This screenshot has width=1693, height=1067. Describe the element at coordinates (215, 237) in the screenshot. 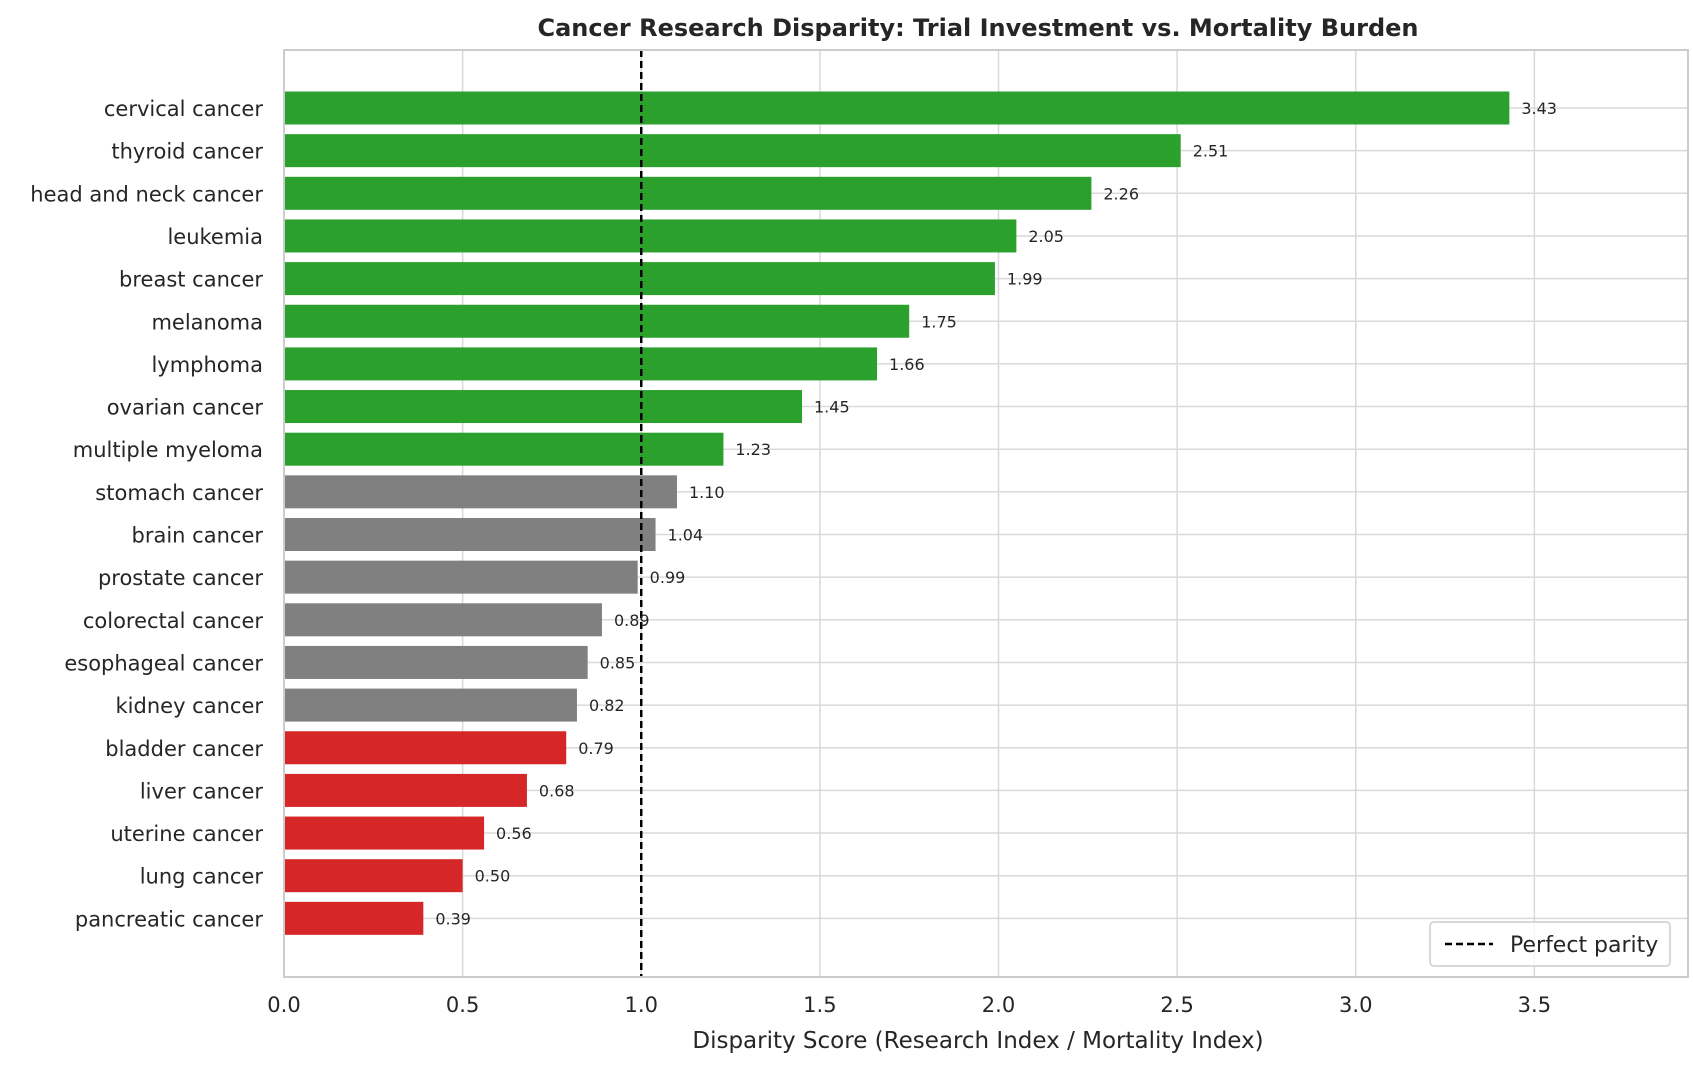

I see `category-label-leukemia: leukemia` at that location.